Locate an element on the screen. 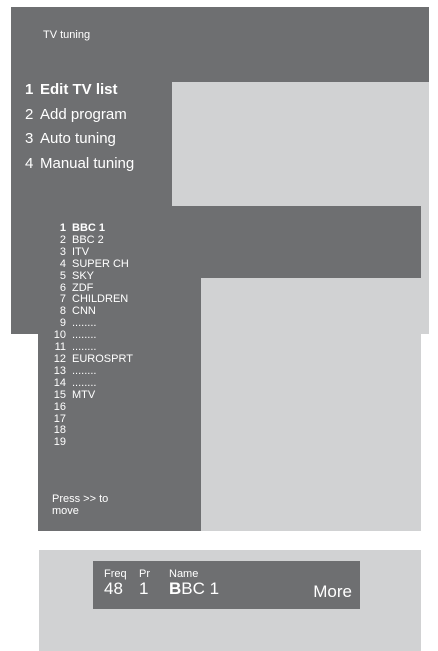 The width and height of the screenshot is (438, 651). program-name: MTV is located at coordinates (84, 394).